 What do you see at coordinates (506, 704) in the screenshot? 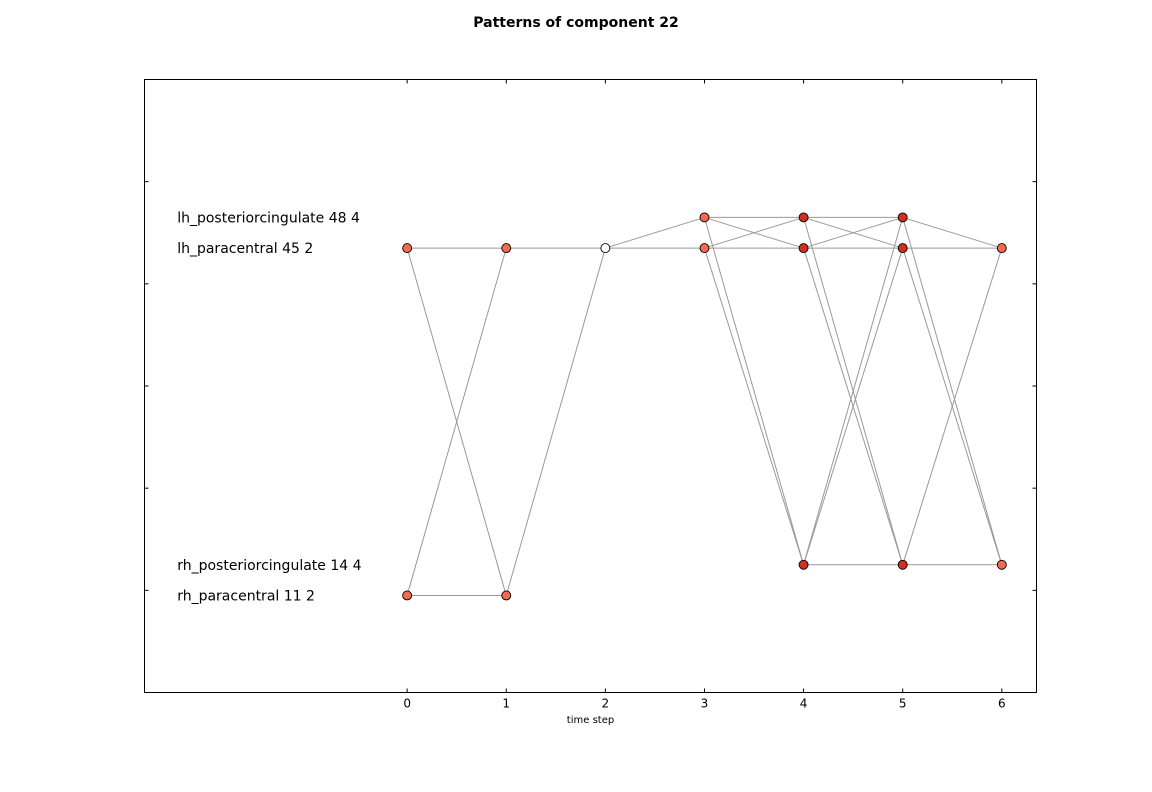
I see `x-tick-label: 1` at bounding box center [506, 704].